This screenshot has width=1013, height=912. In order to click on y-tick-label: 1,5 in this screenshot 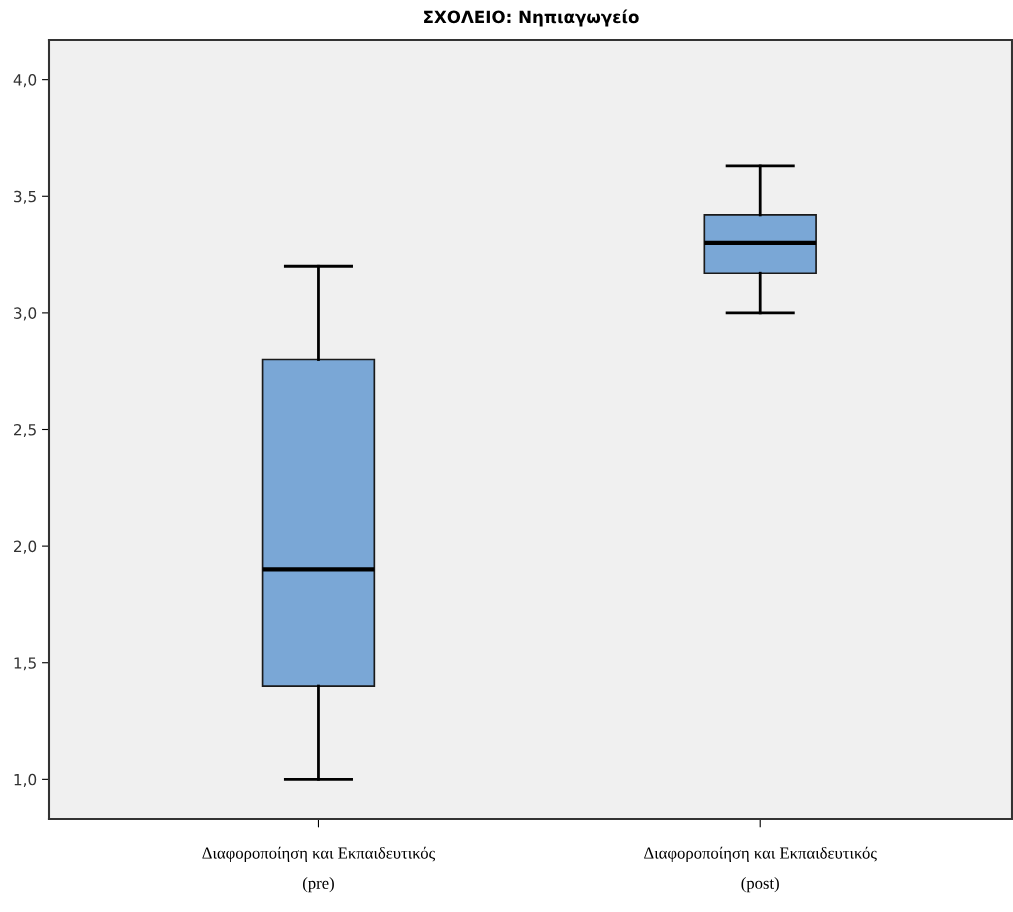, I will do `click(25, 664)`.